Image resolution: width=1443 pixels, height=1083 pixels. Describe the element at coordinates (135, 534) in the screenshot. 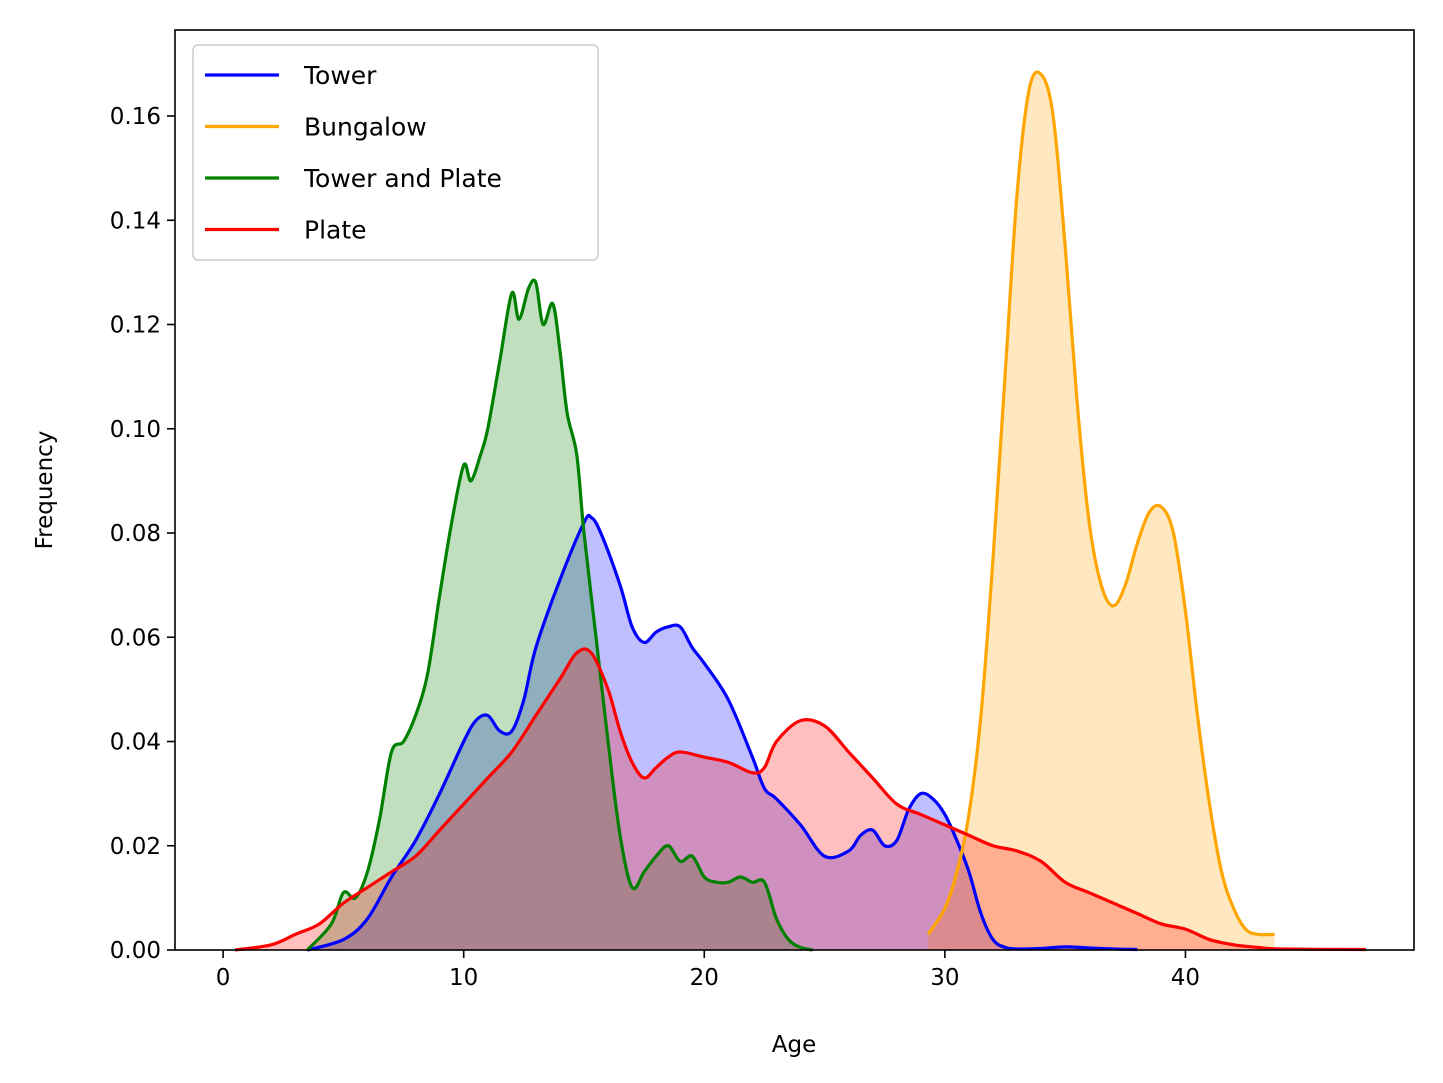

I see `y-tick-label: 0.08` at that location.